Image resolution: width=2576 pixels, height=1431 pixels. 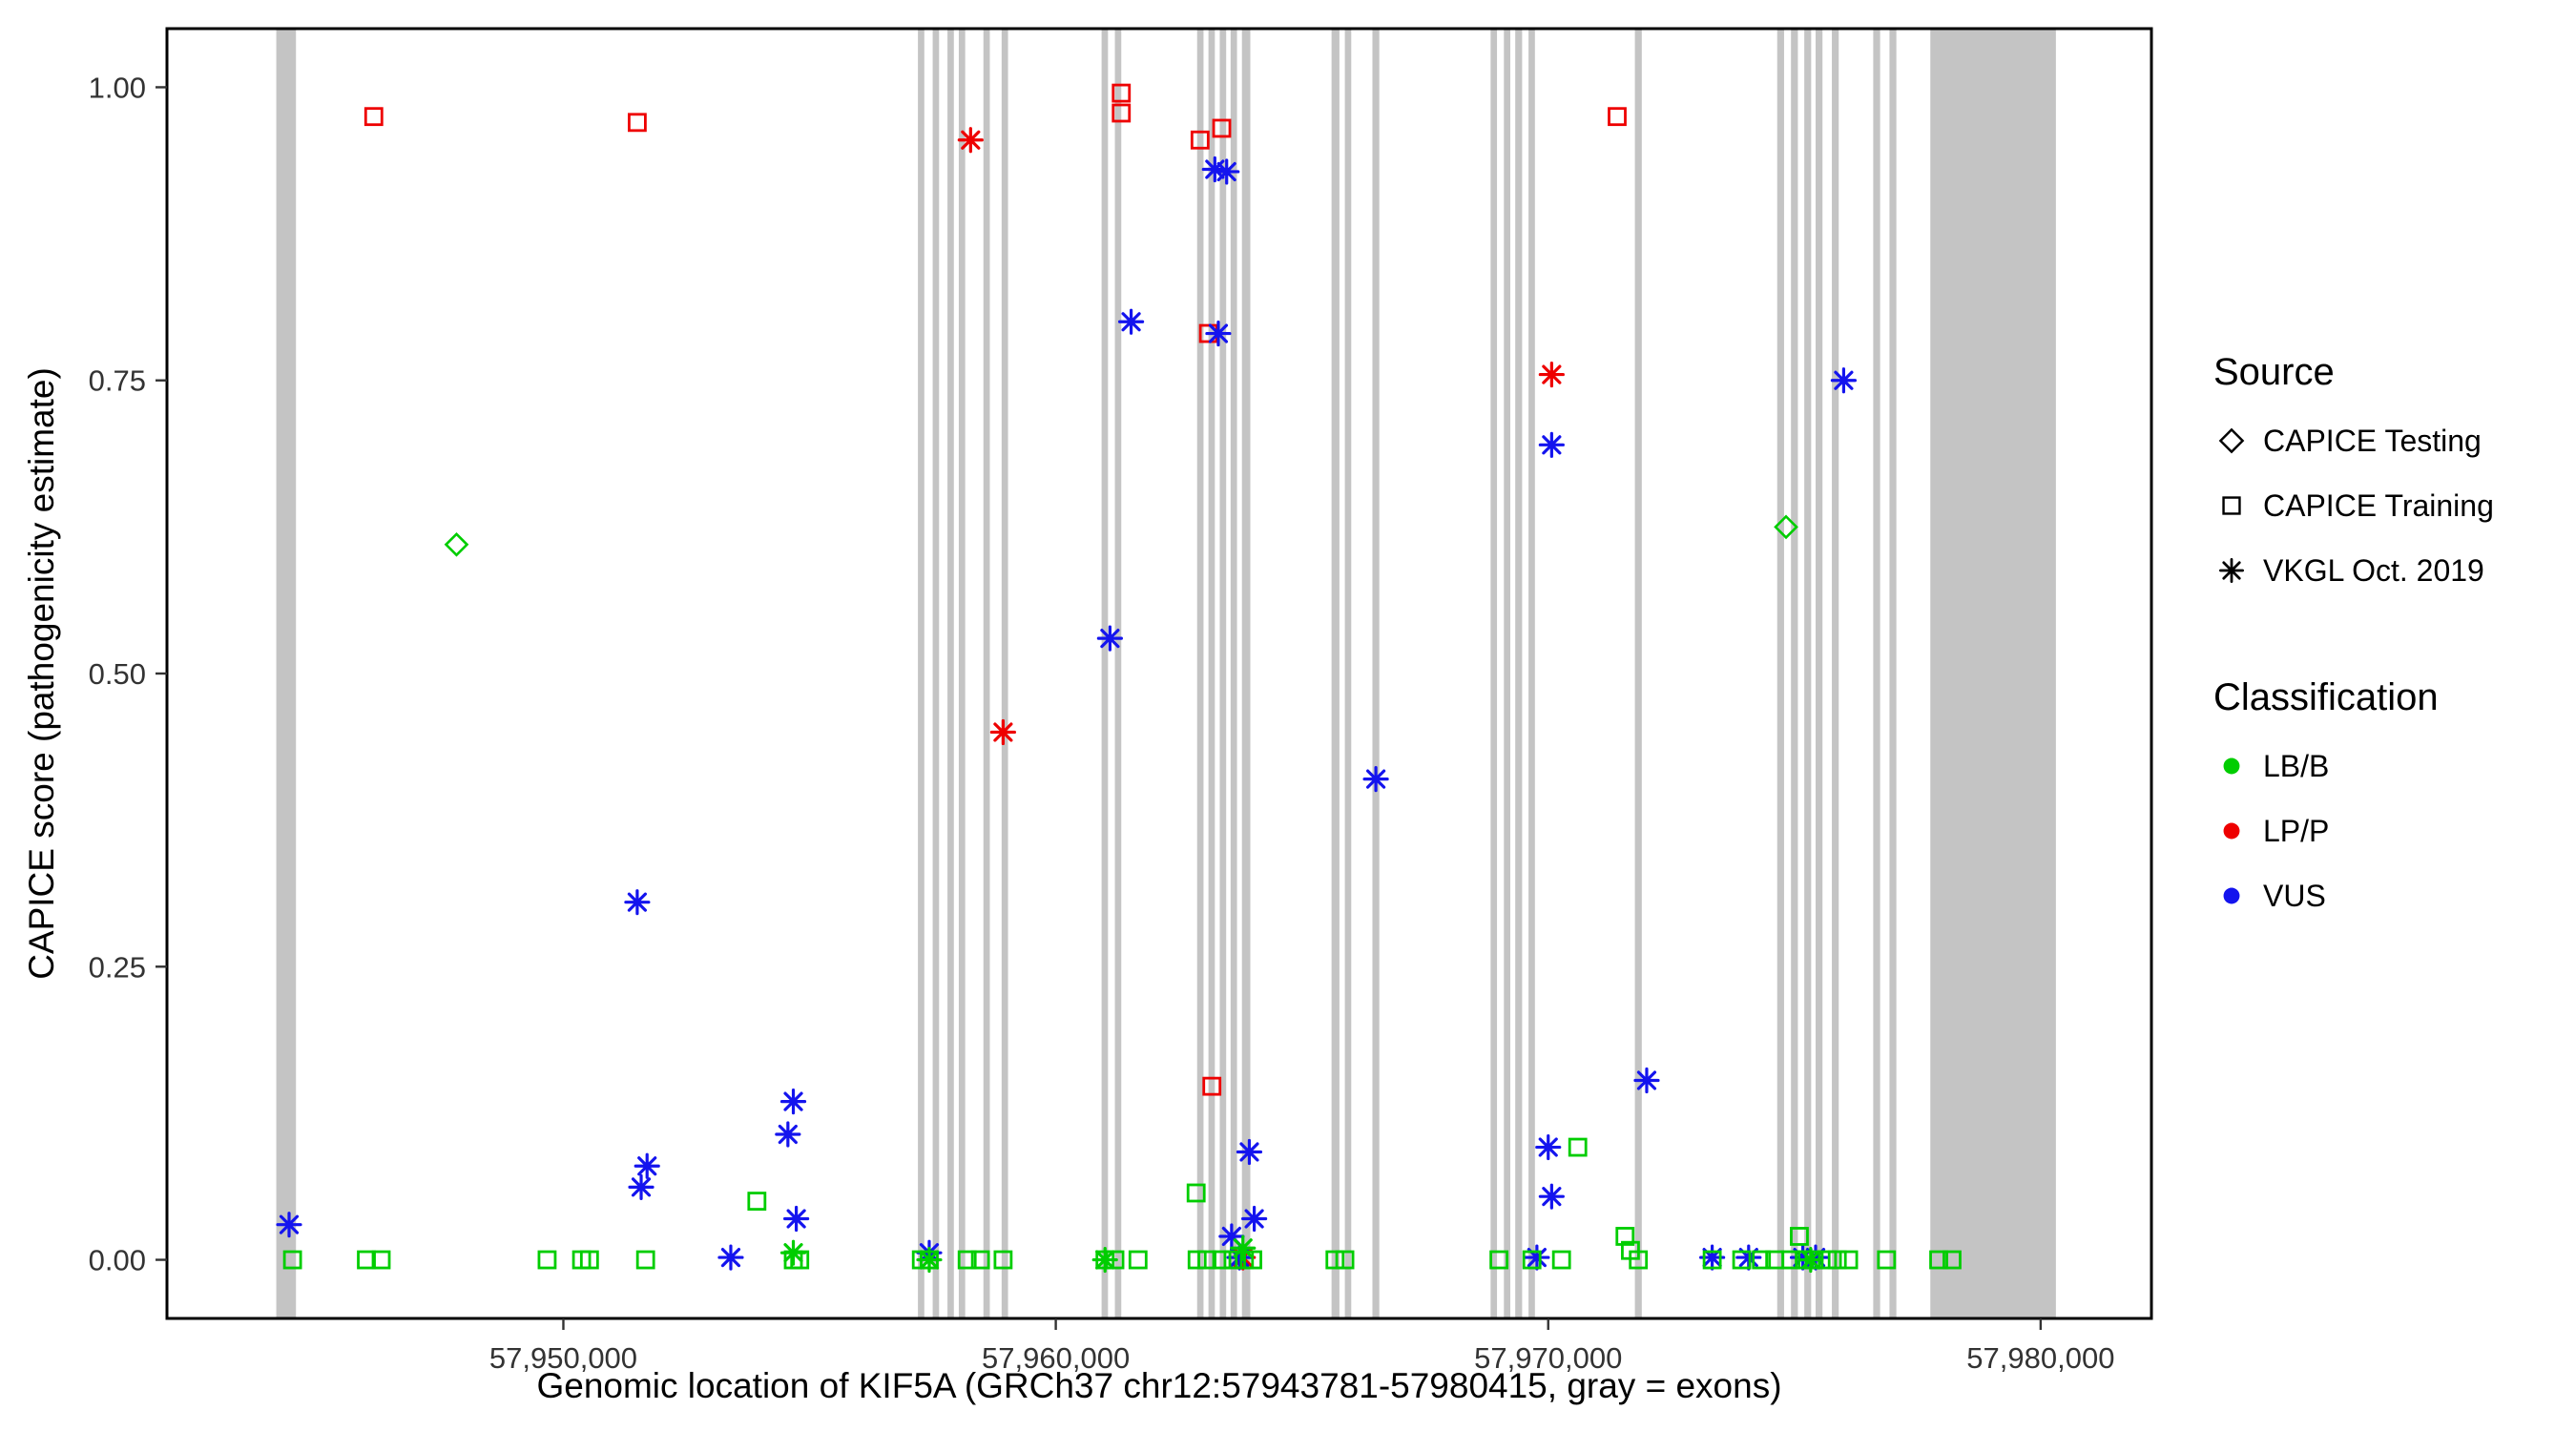 What do you see at coordinates (2389, 896) in the screenshot?
I see `legend-item-vus: VUS` at bounding box center [2389, 896].